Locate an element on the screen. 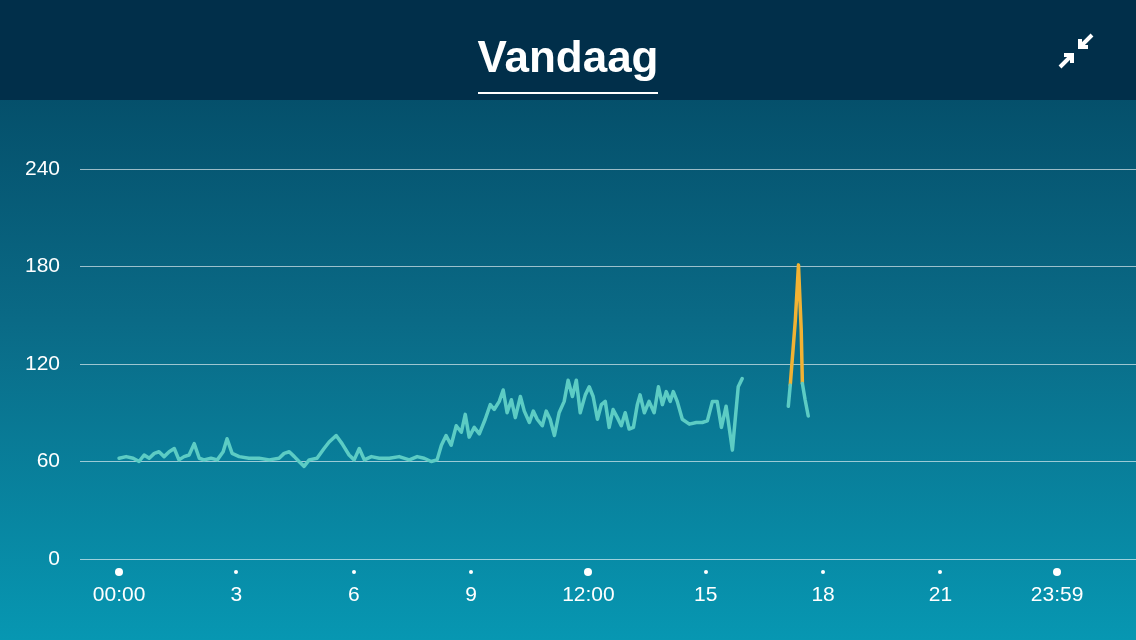 This screenshot has width=1136, height=640. y-tick-label: 240 is located at coordinates (42, 167).